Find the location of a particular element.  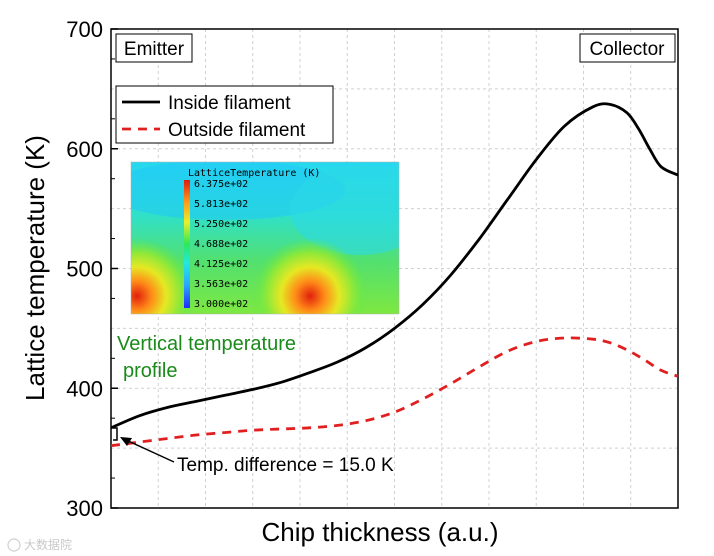

inset-title: LatticeTemperature (K) is located at coordinates (254, 173).